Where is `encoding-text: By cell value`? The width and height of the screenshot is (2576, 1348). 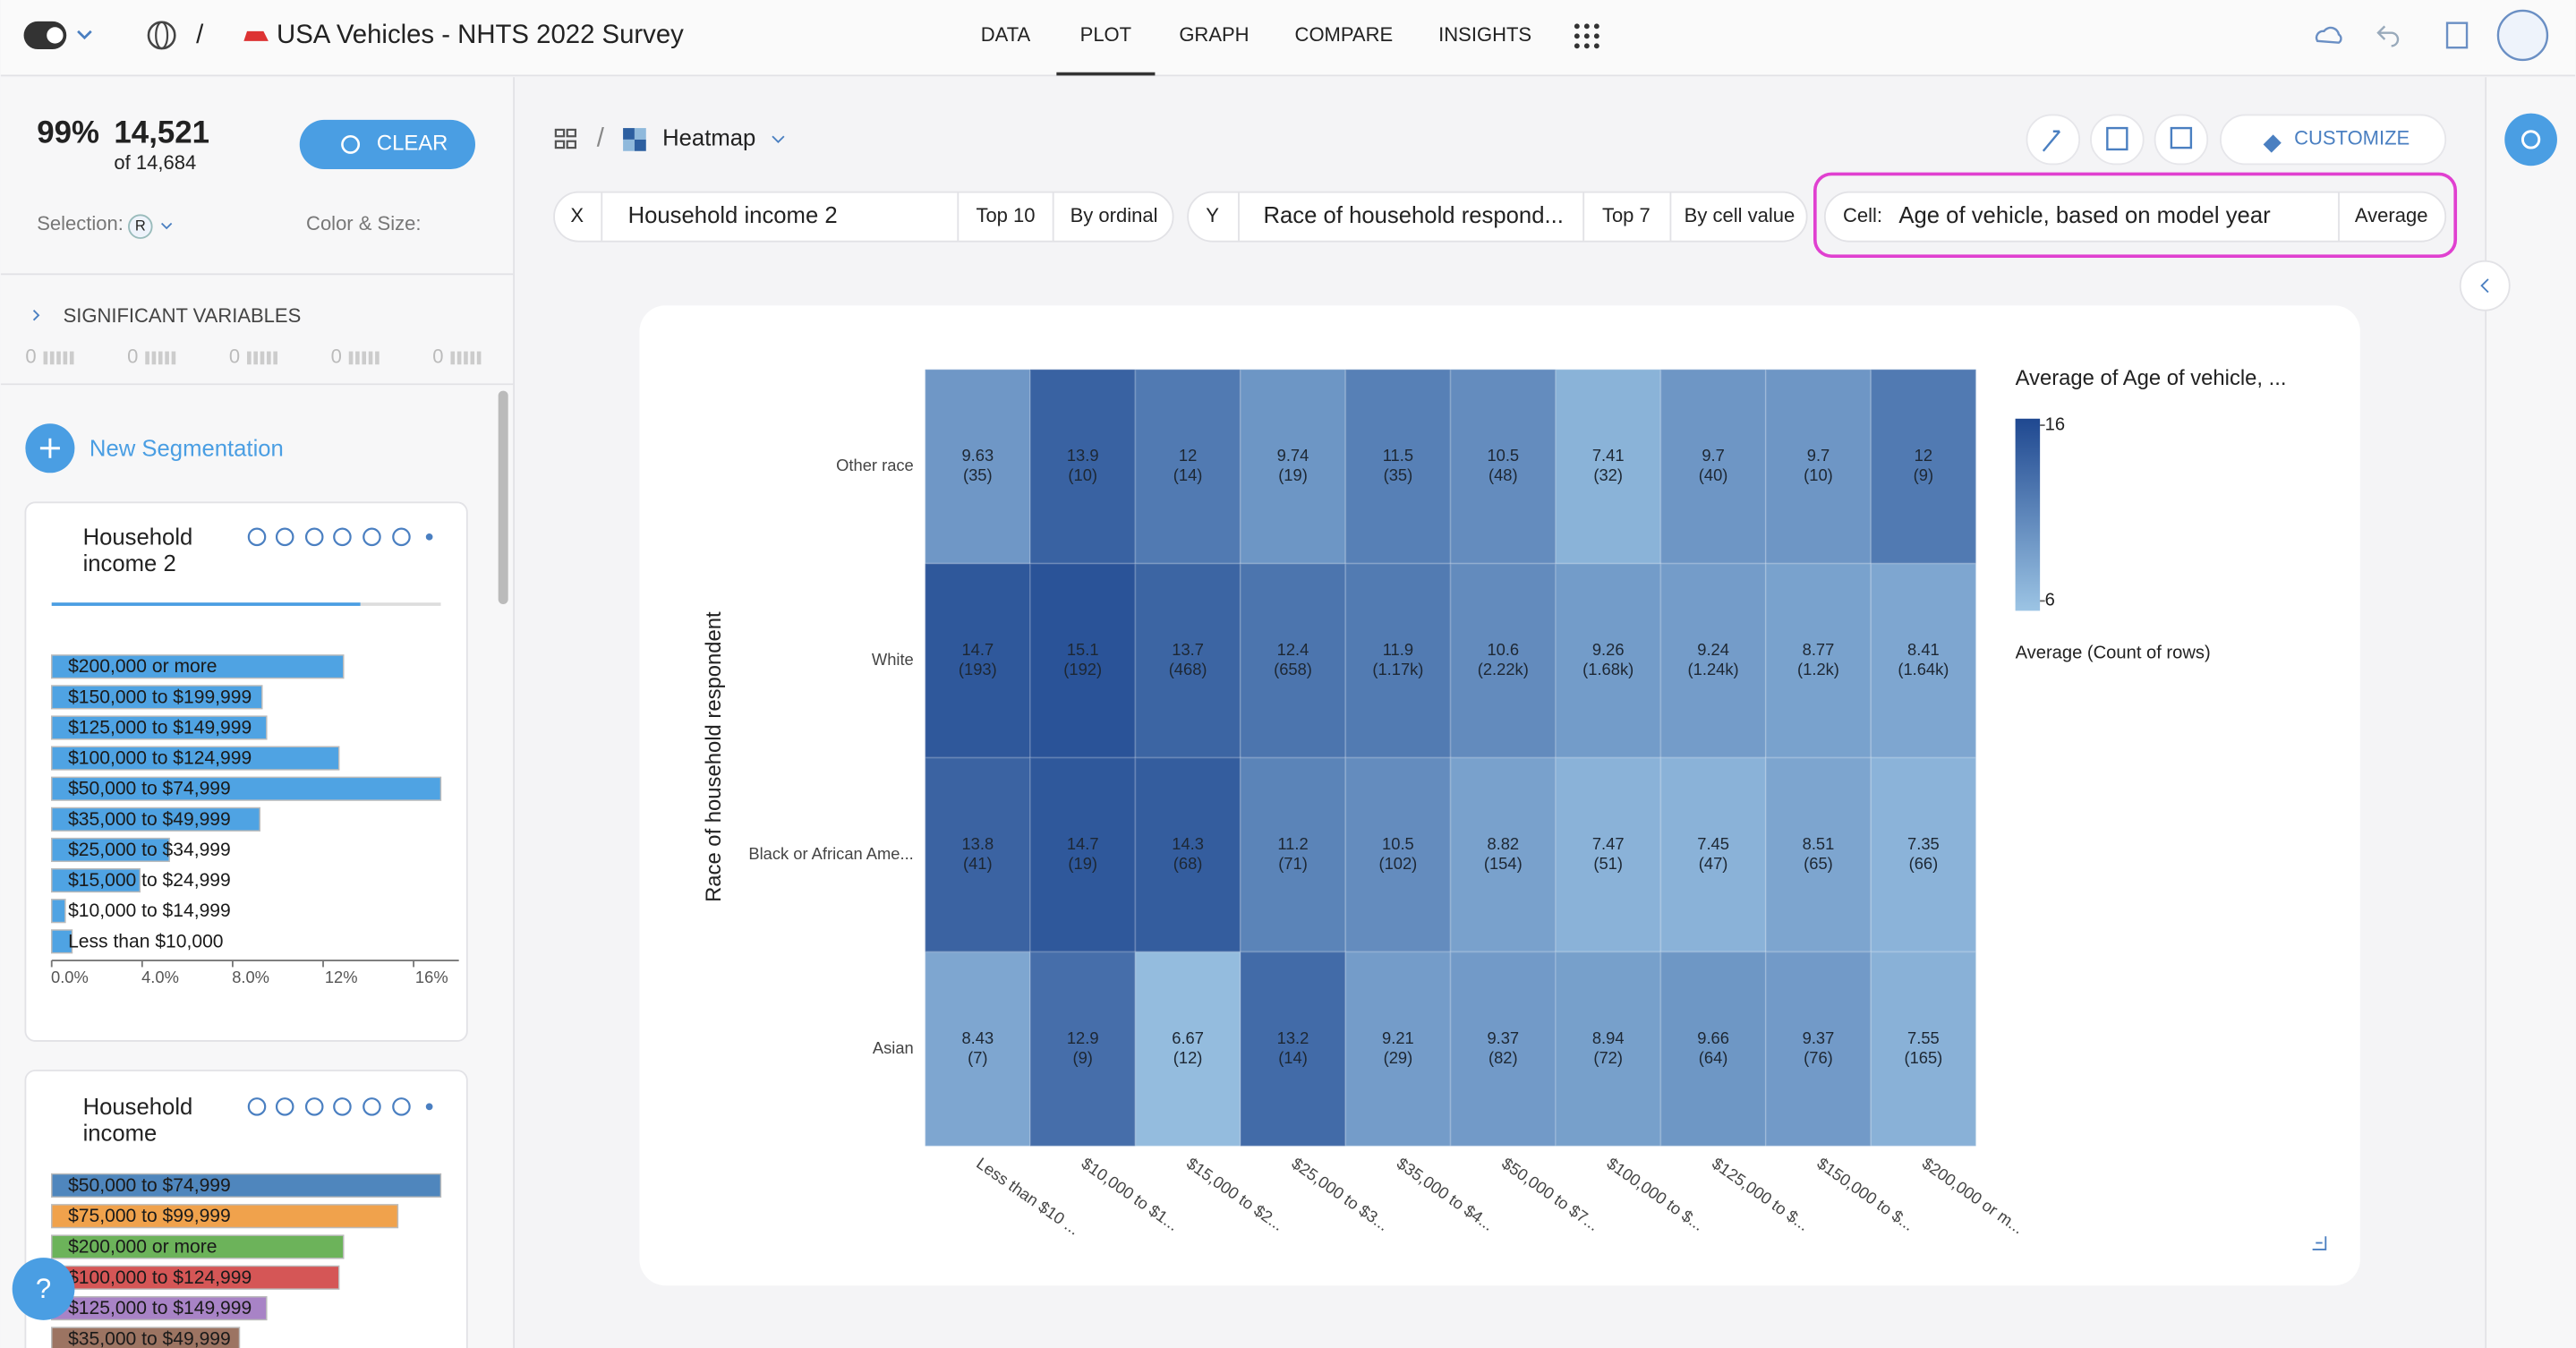
encoding-text: By cell value is located at coordinates (1740, 215).